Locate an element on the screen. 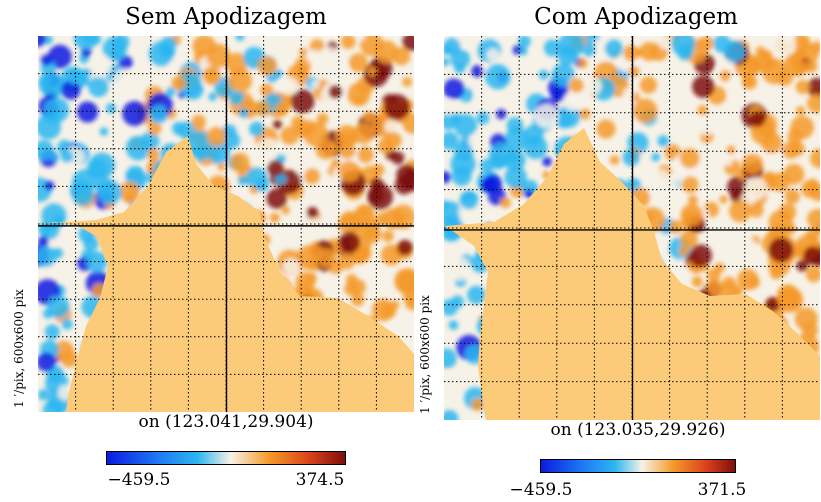 The width and height of the screenshot is (821, 502). chart-title: Com Apodizagem is located at coordinates (636, 17).